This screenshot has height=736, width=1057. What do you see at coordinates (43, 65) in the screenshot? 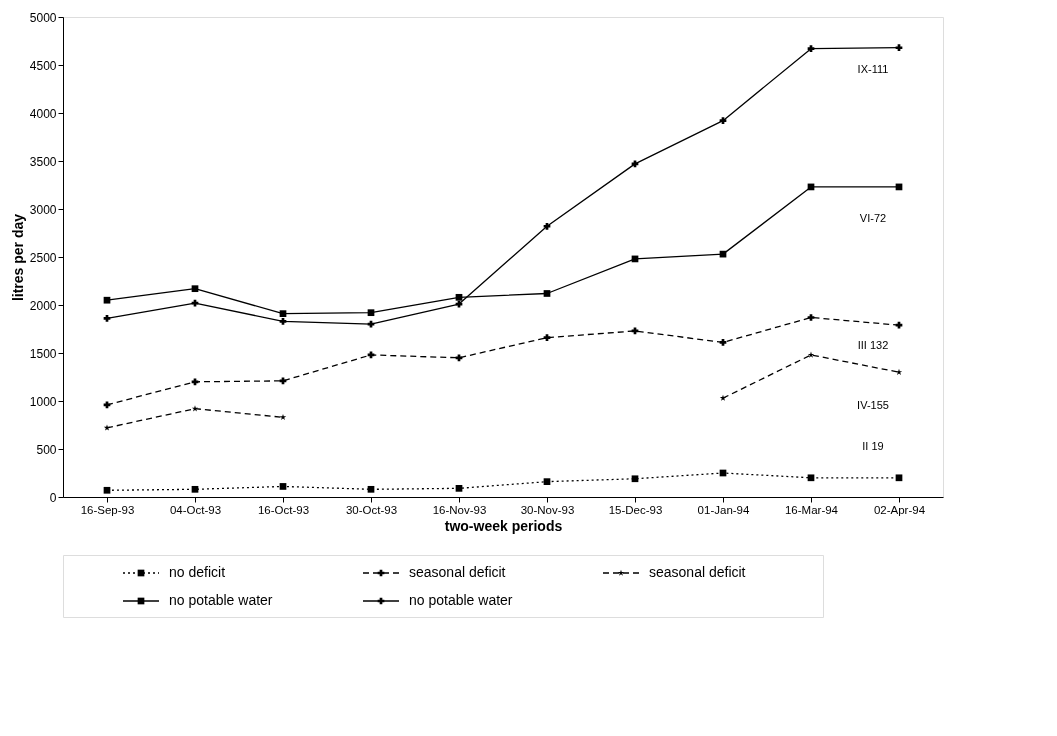
I see `y-tick-label: 4500` at bounding box center [43, 65].